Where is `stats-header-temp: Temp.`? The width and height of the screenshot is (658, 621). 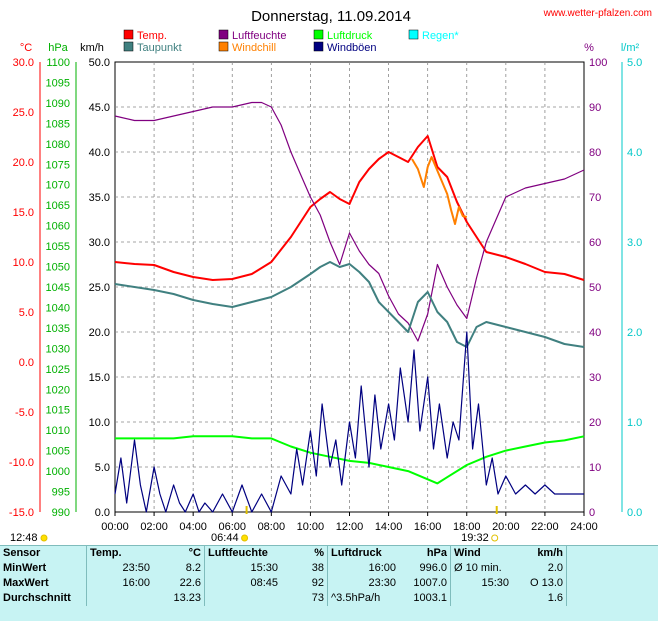
stats-header-temp: Temp. is located at coordinates (120, 553).